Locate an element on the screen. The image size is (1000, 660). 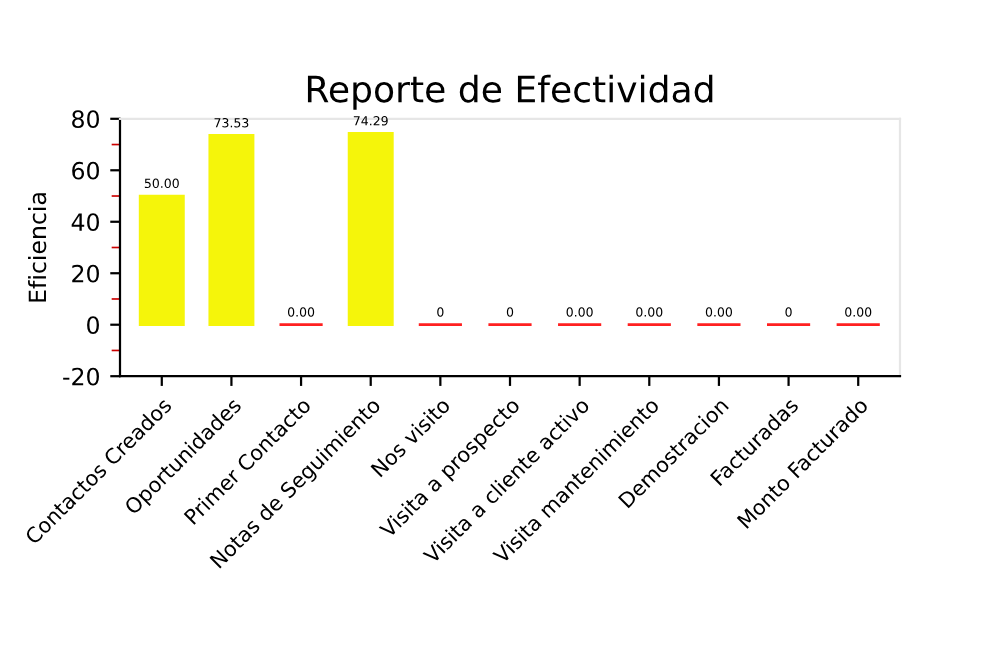
y-tick-label: 40 is located at coordinates (85, 222).